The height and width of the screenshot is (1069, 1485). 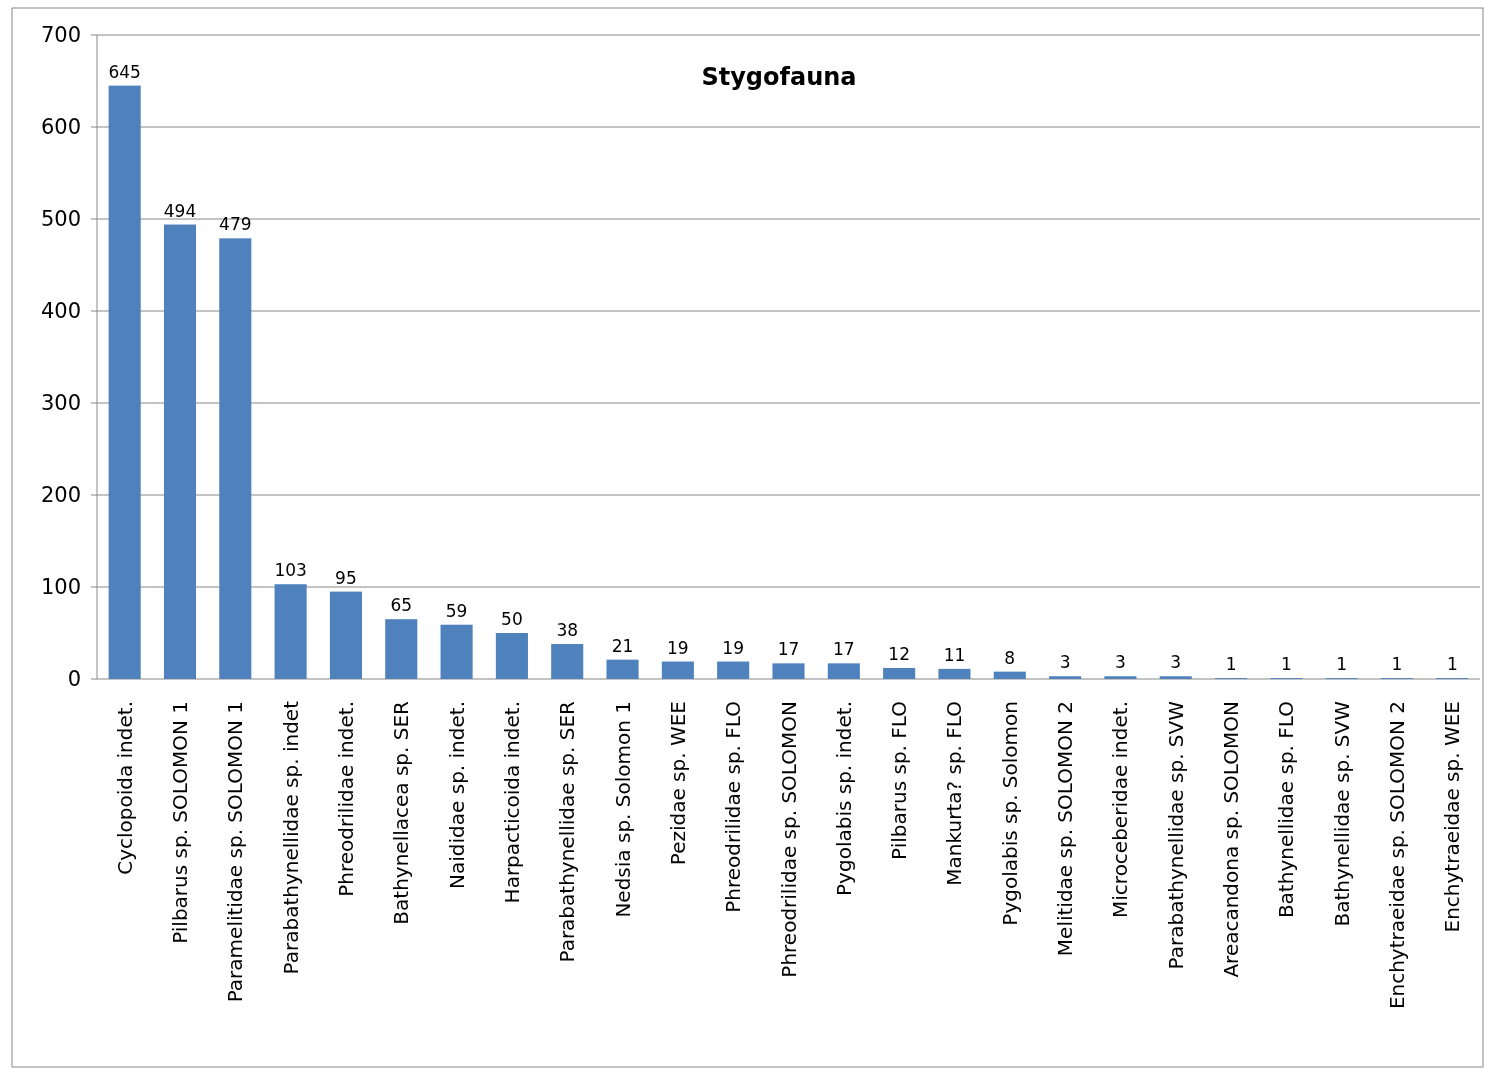 I want to click on x-tick-label: Pezidae sp. WEE, so click(x=677, y=783).